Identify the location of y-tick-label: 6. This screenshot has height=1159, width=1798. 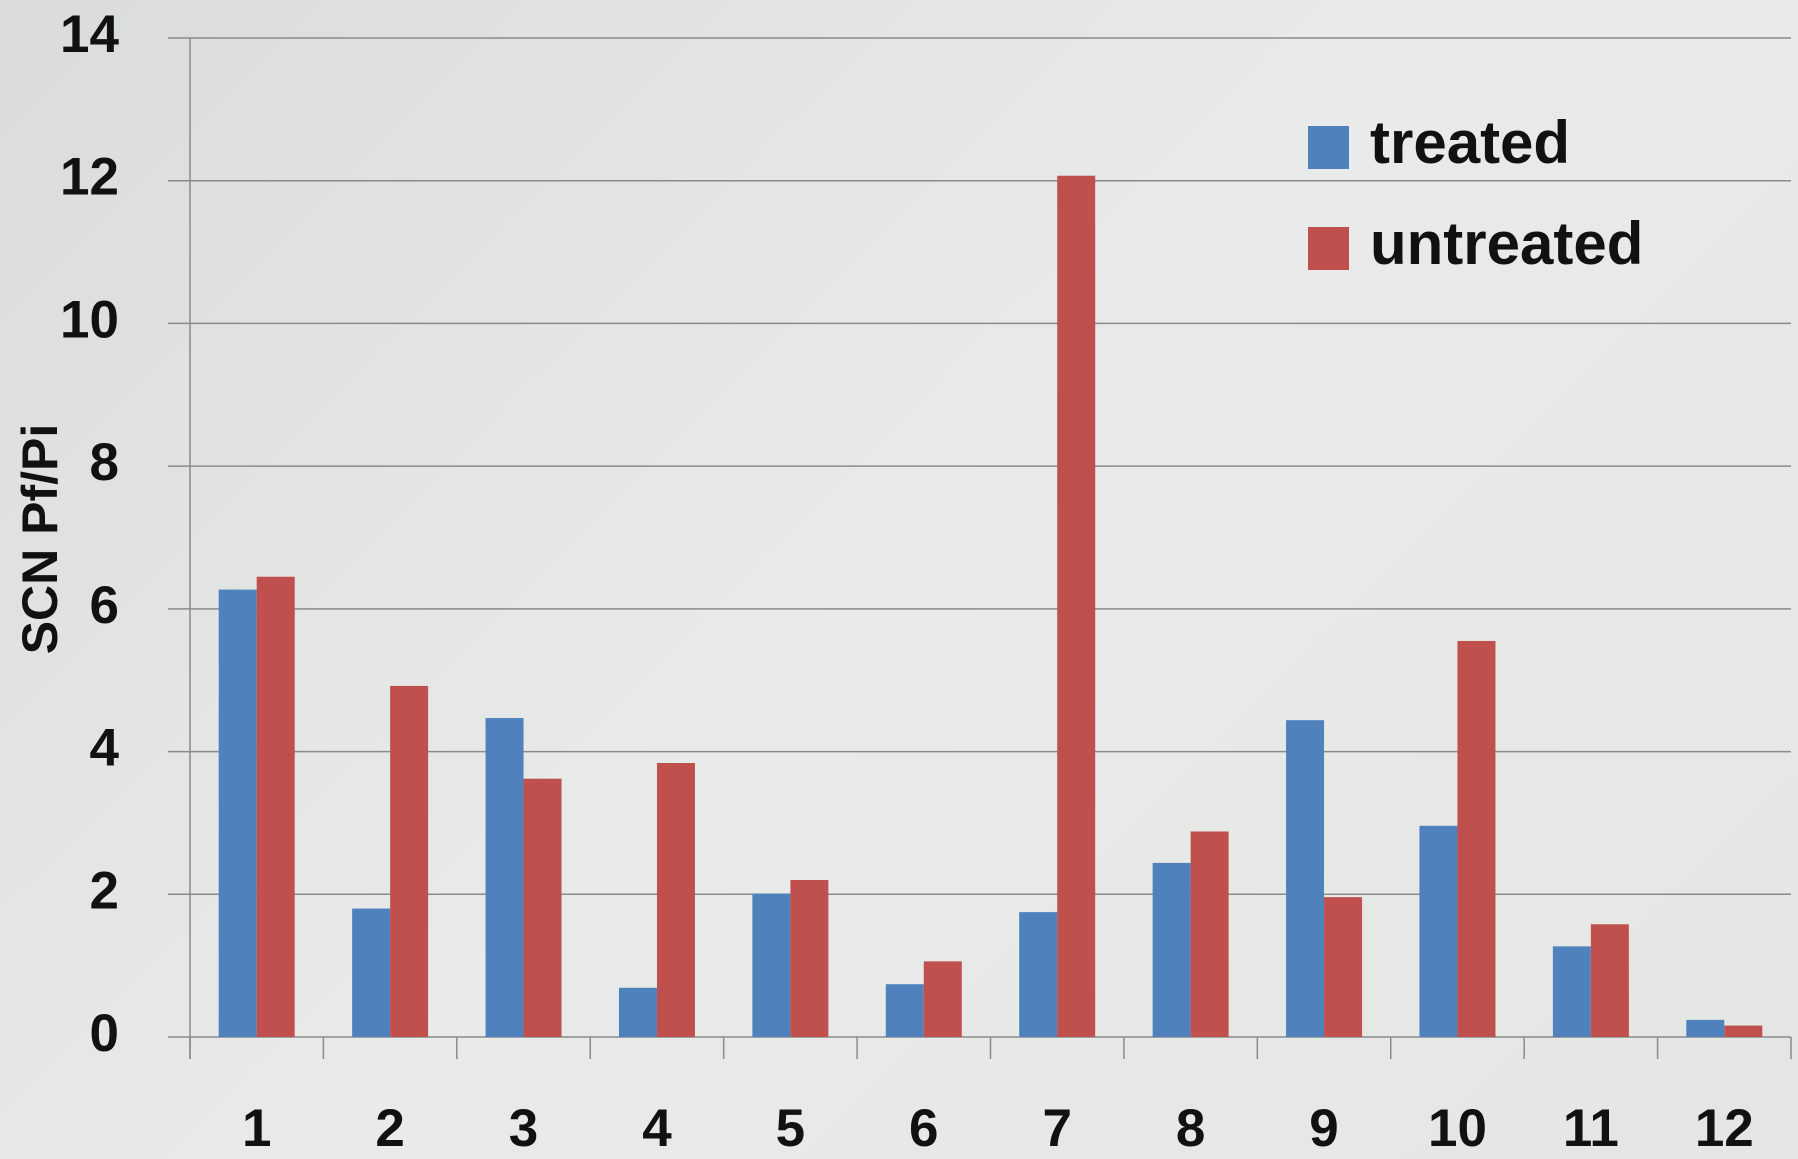
(104, 605).